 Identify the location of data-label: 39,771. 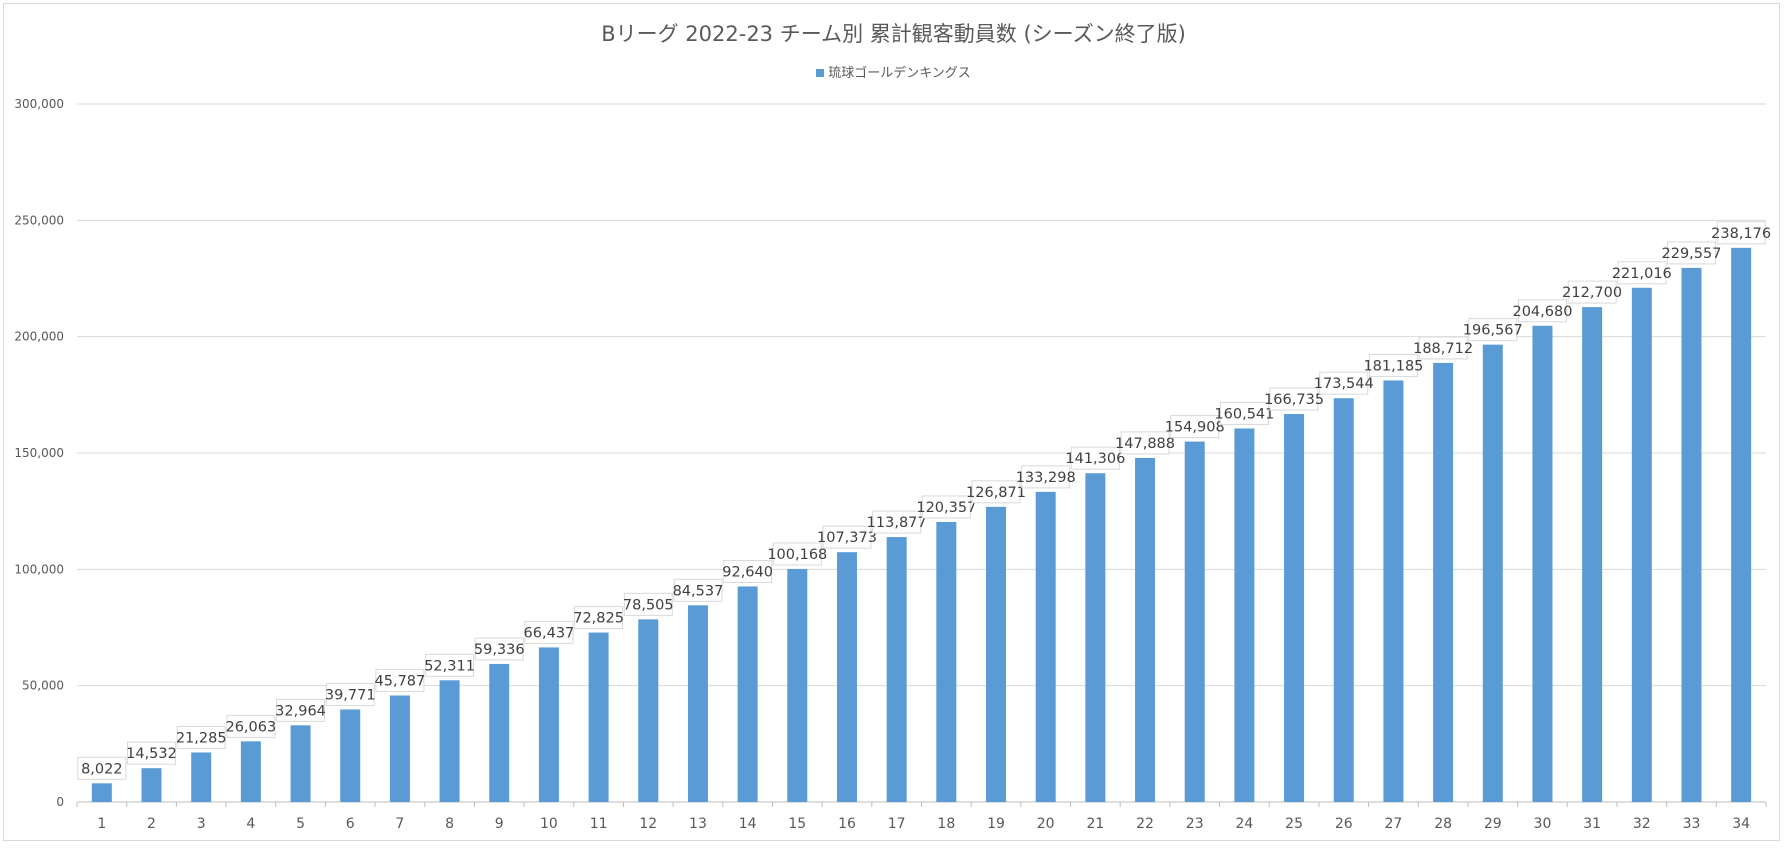
(350, 695).